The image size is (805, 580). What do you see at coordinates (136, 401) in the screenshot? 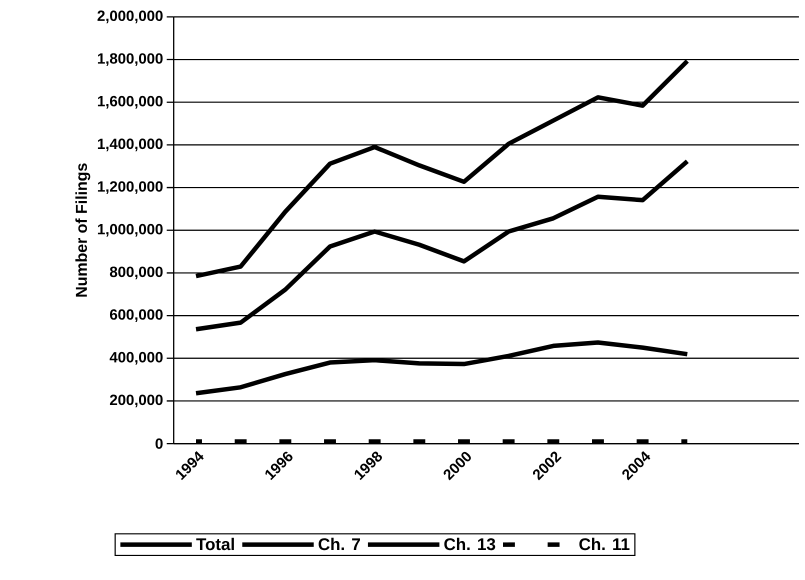
I see `y-tick-label: 200,000` at bounding box center [136, 401].